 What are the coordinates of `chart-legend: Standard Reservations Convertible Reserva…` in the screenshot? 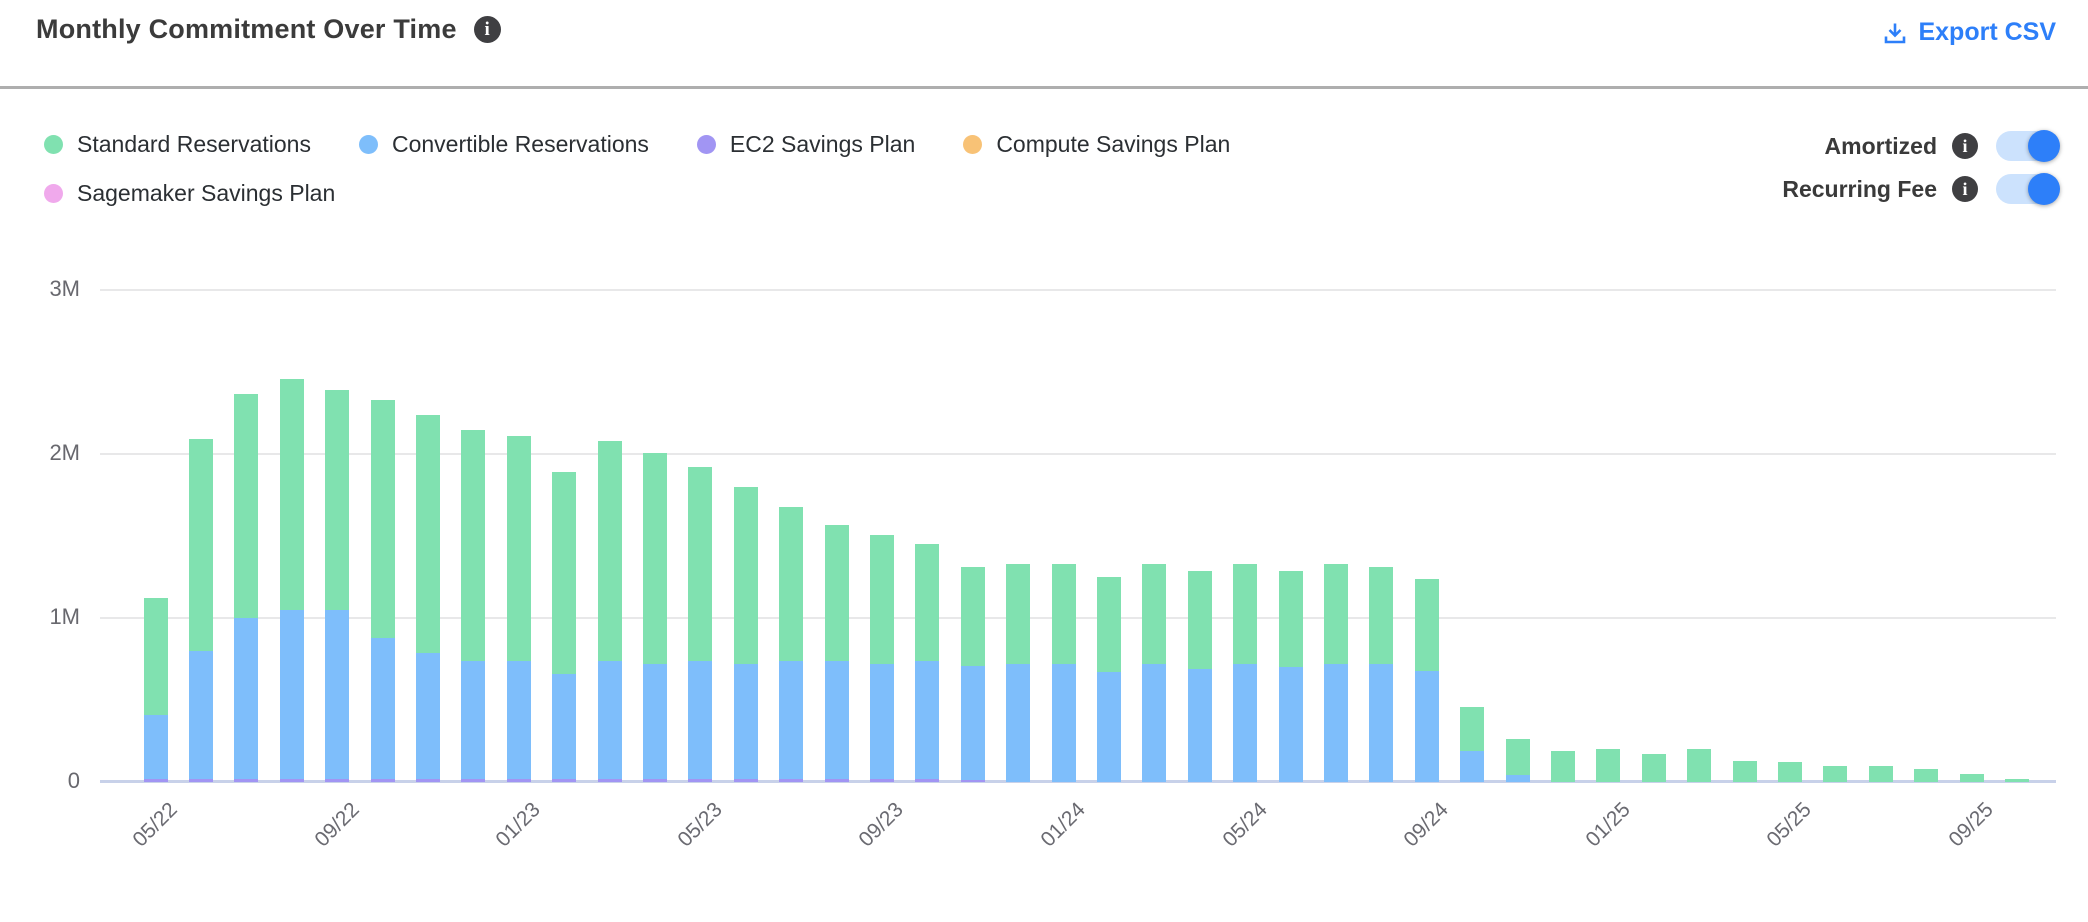 It's located at (637, 180).